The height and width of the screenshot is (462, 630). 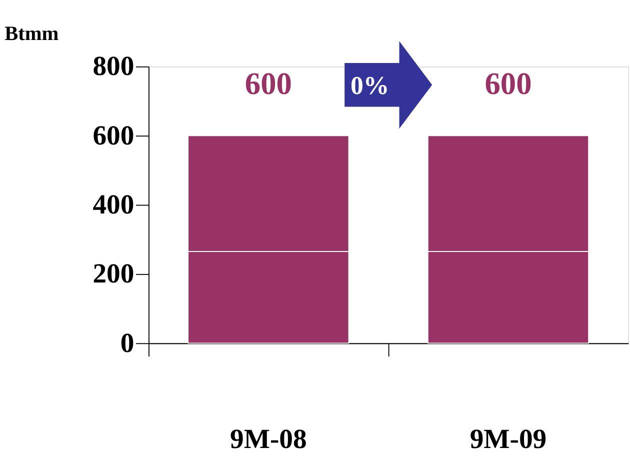 What do you see at coordinates (268, 438) in the screenshot?
I see `x-tick-label: 9M-08` at bounding box center [268, 438].